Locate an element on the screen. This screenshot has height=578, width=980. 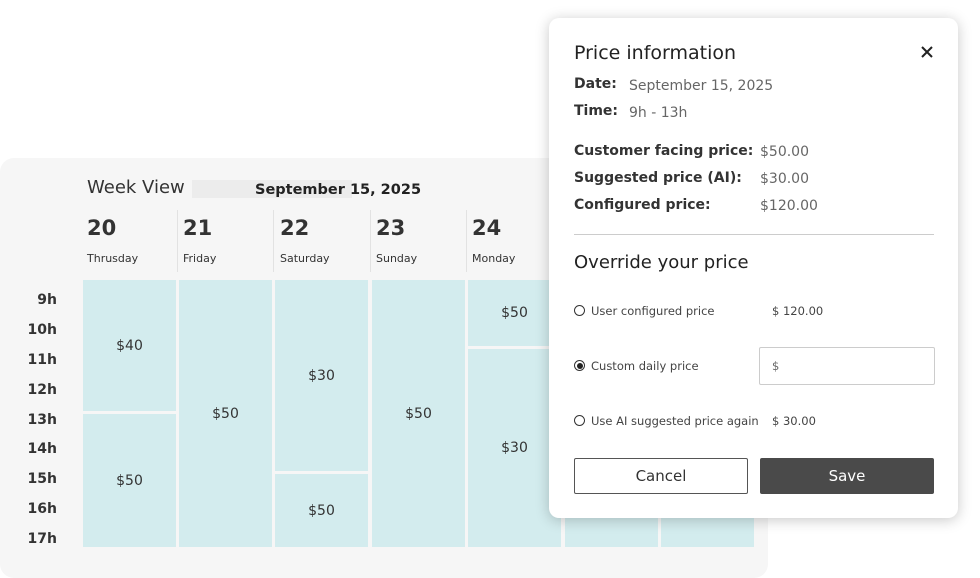
price-value: $30.00 is located at coordinates (784, 179).